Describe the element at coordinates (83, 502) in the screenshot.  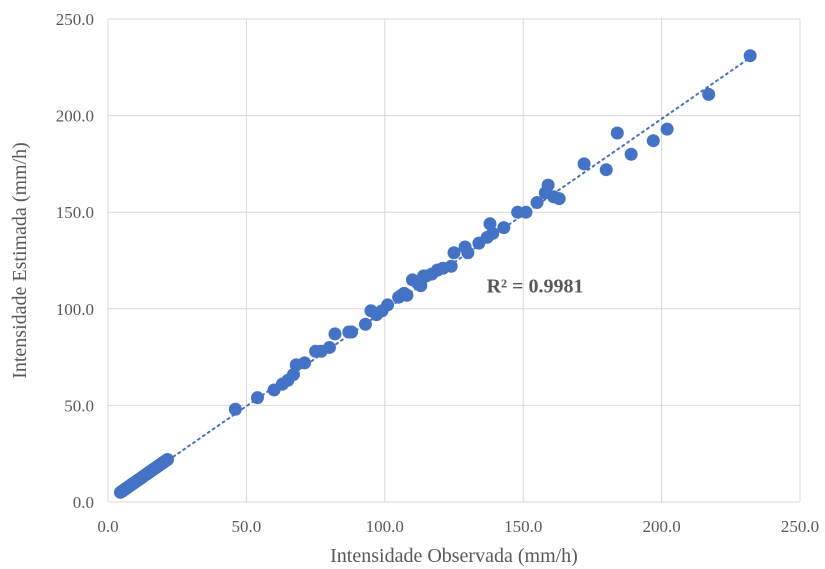
I see `y-tick-label: 0.0` at that location.